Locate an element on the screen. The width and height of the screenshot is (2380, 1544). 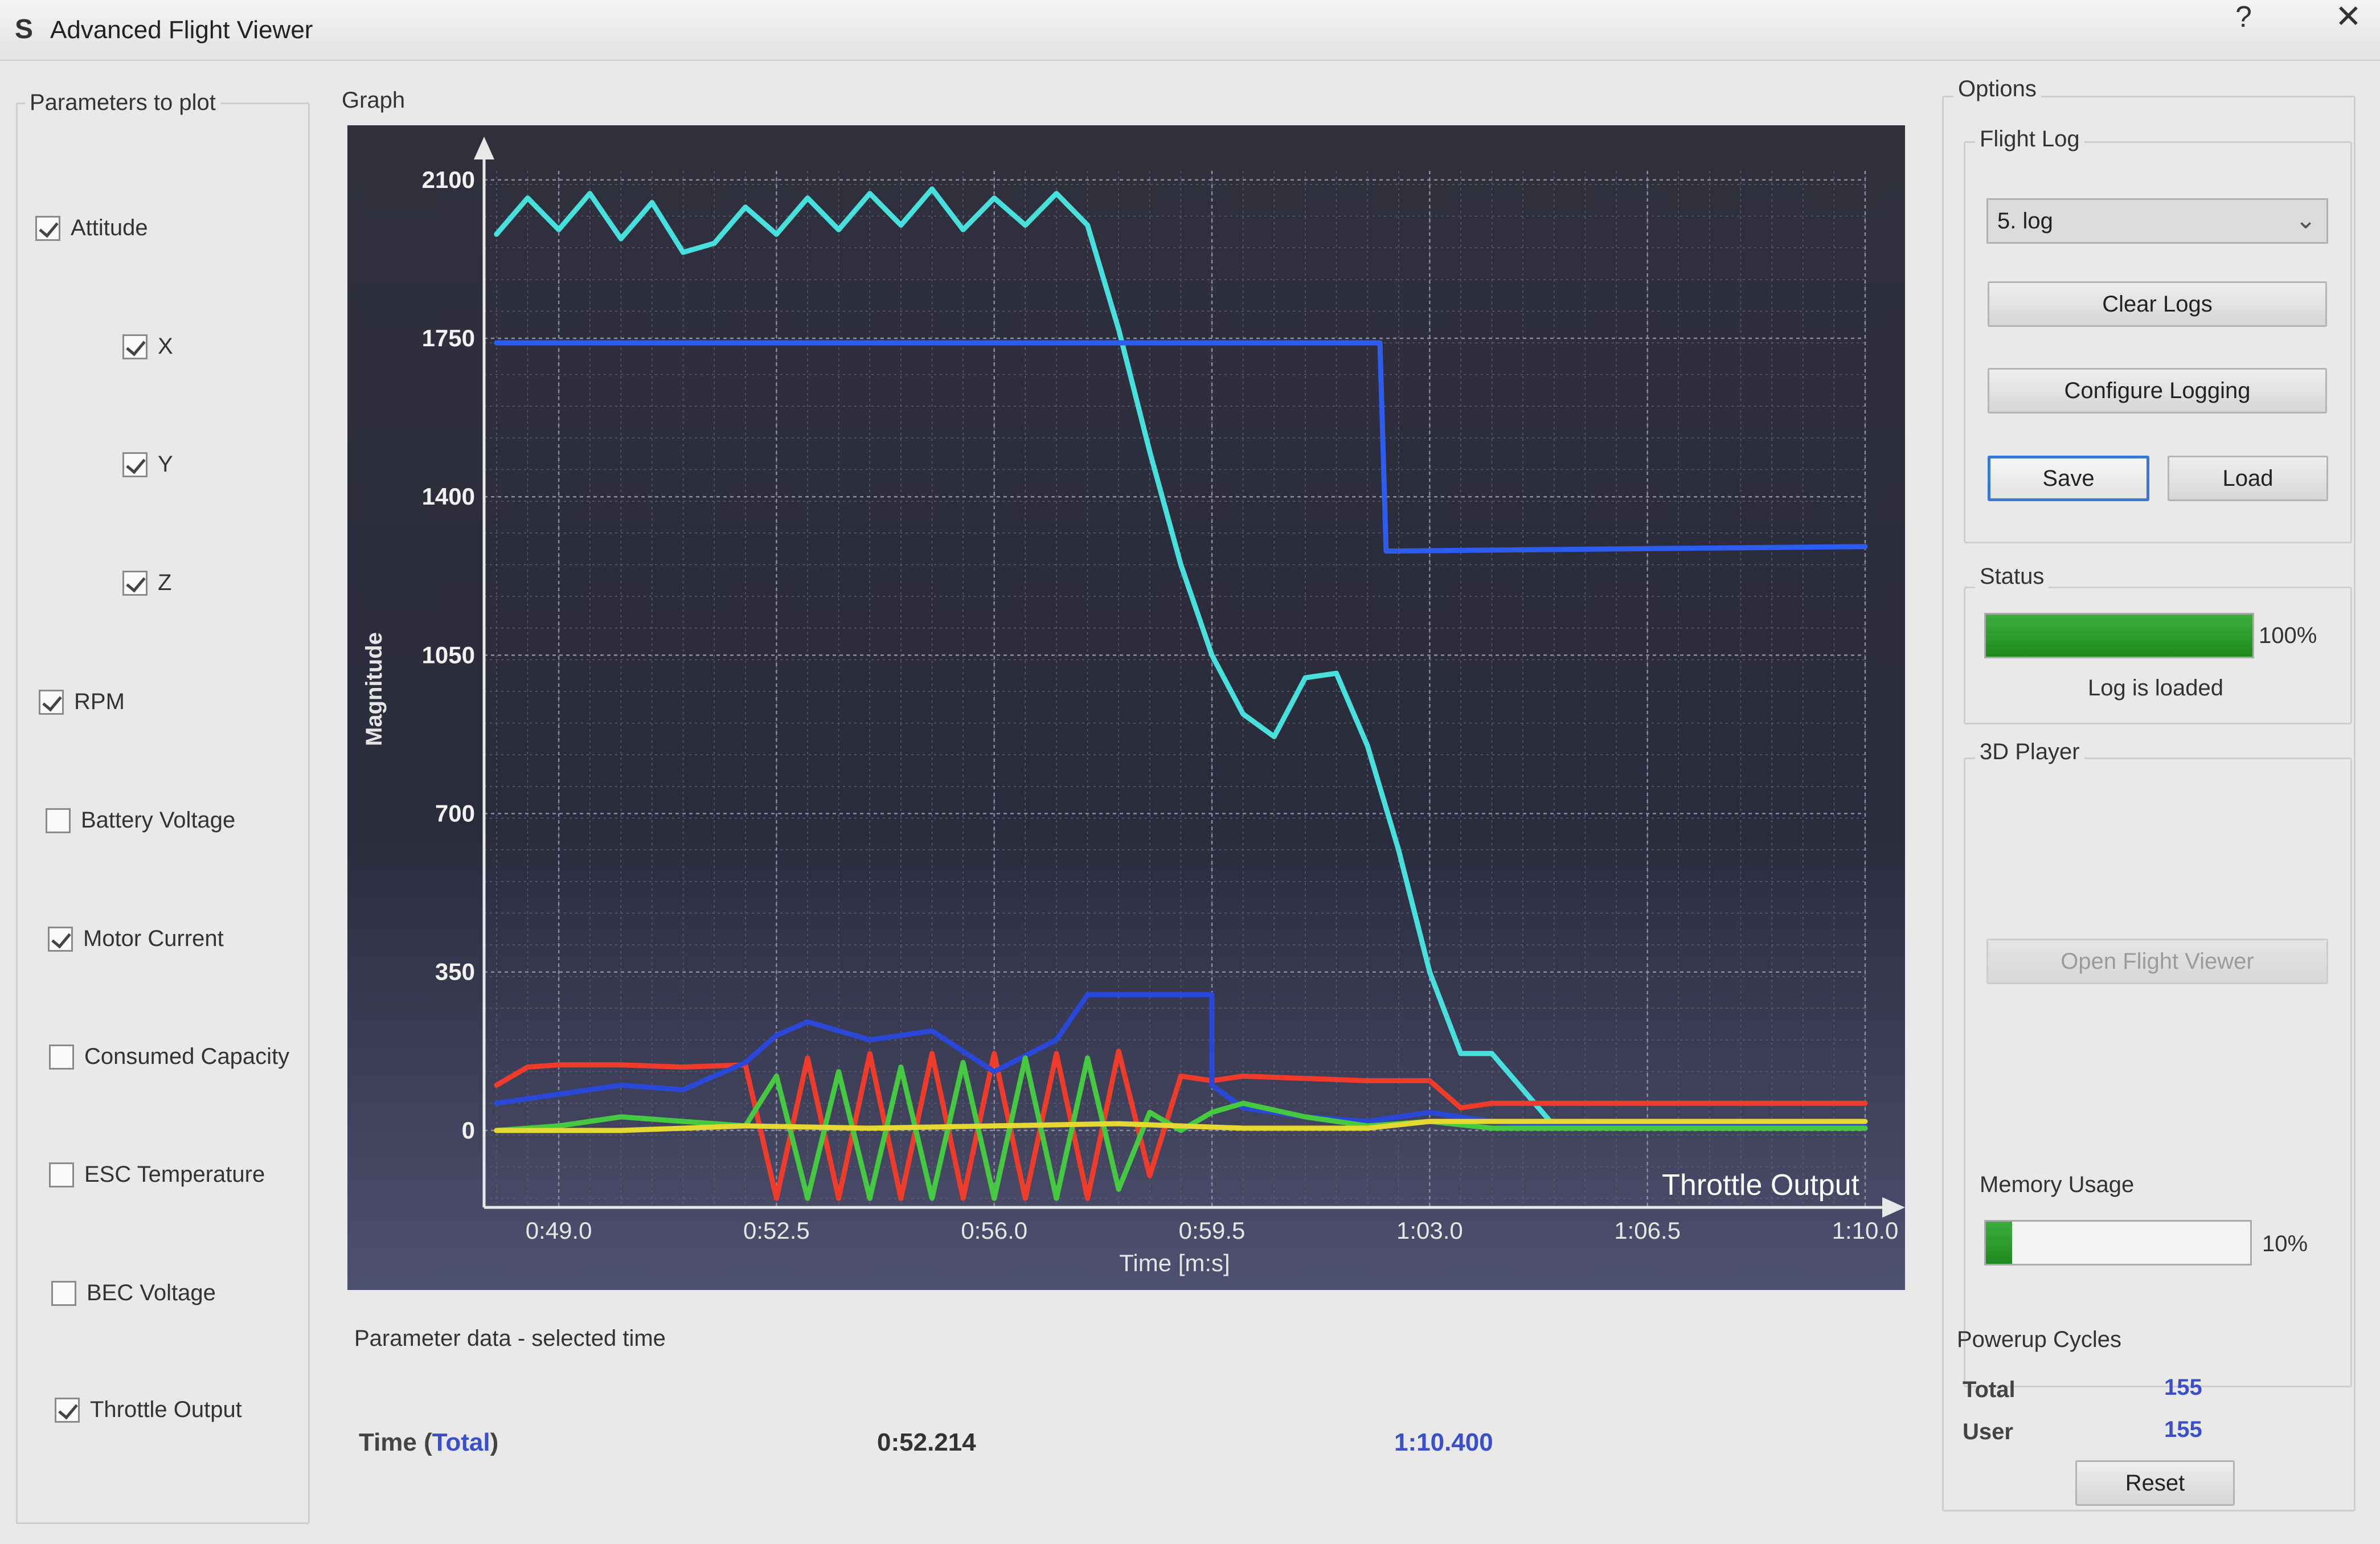
param-throttle-output: Throttle Output is located at coordinates (148, 1410).